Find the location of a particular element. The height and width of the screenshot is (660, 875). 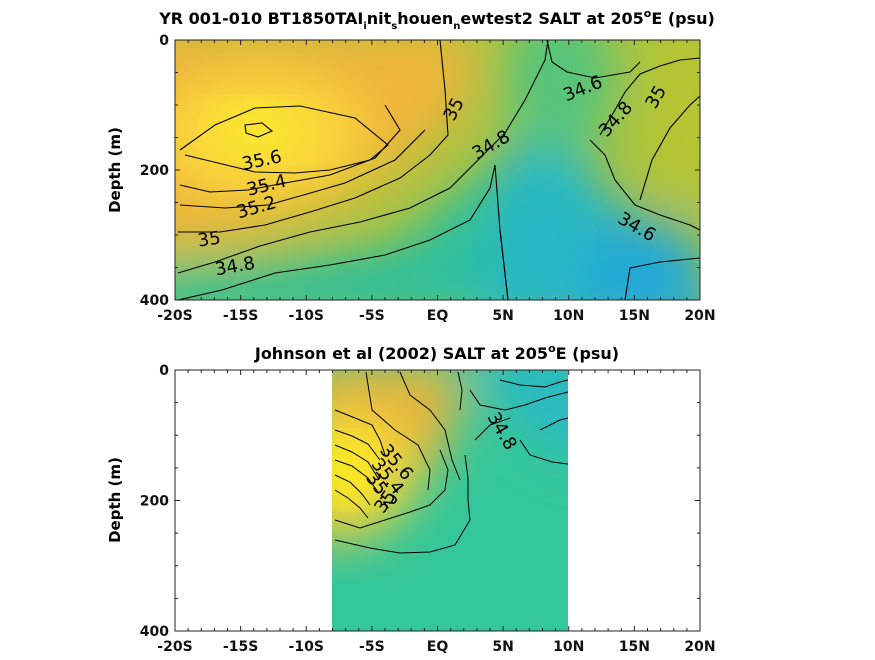

observation-y-tick-label: 200 is located at coordinates (154, 502).